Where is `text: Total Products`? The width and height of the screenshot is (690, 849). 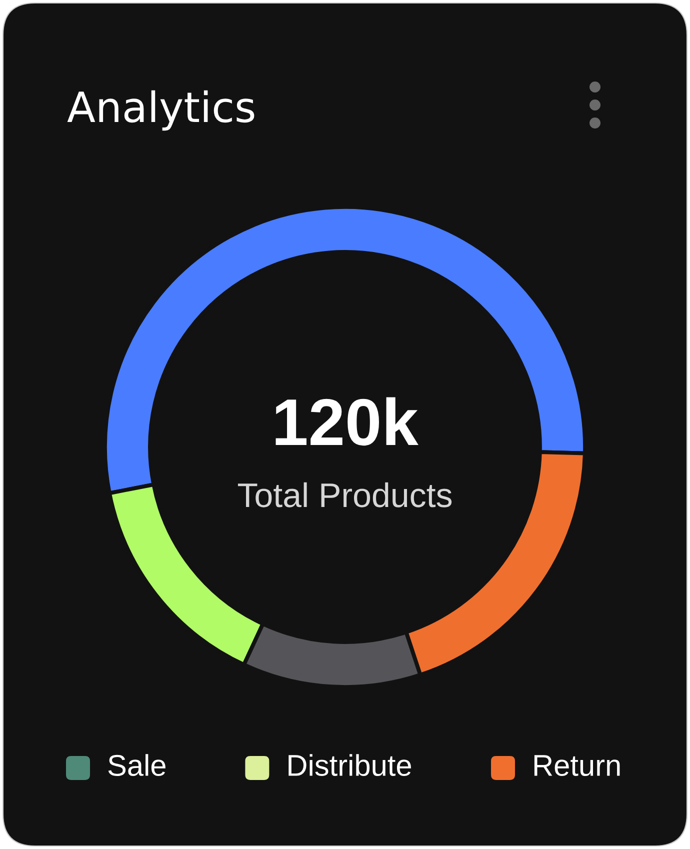
text: Total Products is located at coordinates (345, 495).